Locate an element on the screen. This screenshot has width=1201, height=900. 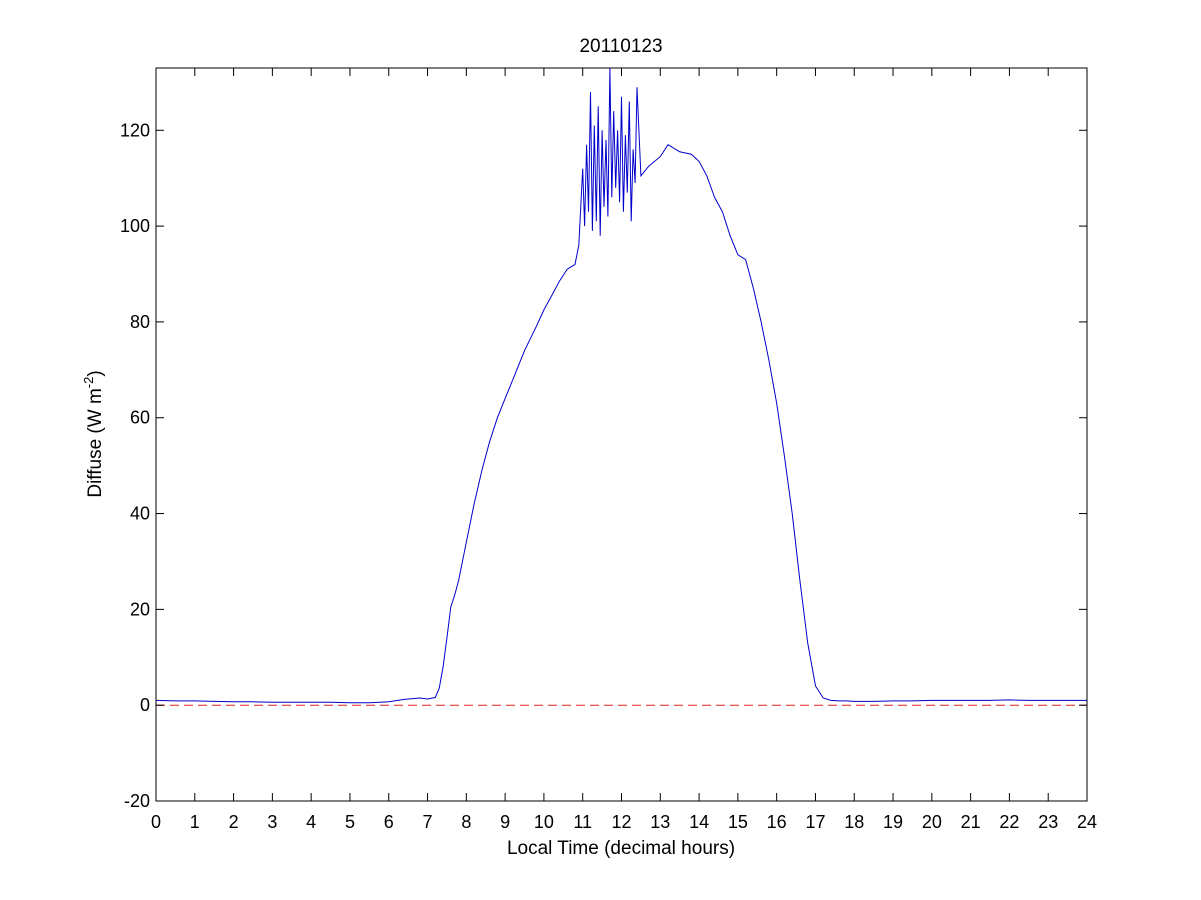
y-axis-label-suffix: ) is located at coordinates (95, 373).